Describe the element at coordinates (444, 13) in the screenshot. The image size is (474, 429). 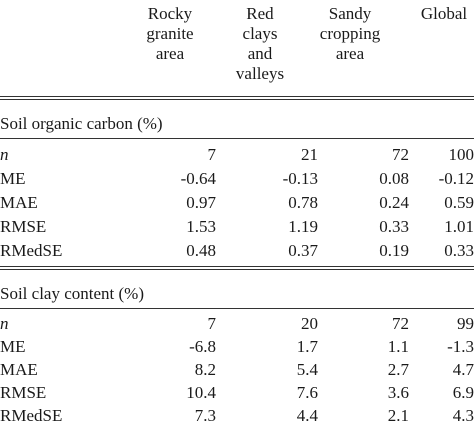
I see `column-header-global: Global` at that location.